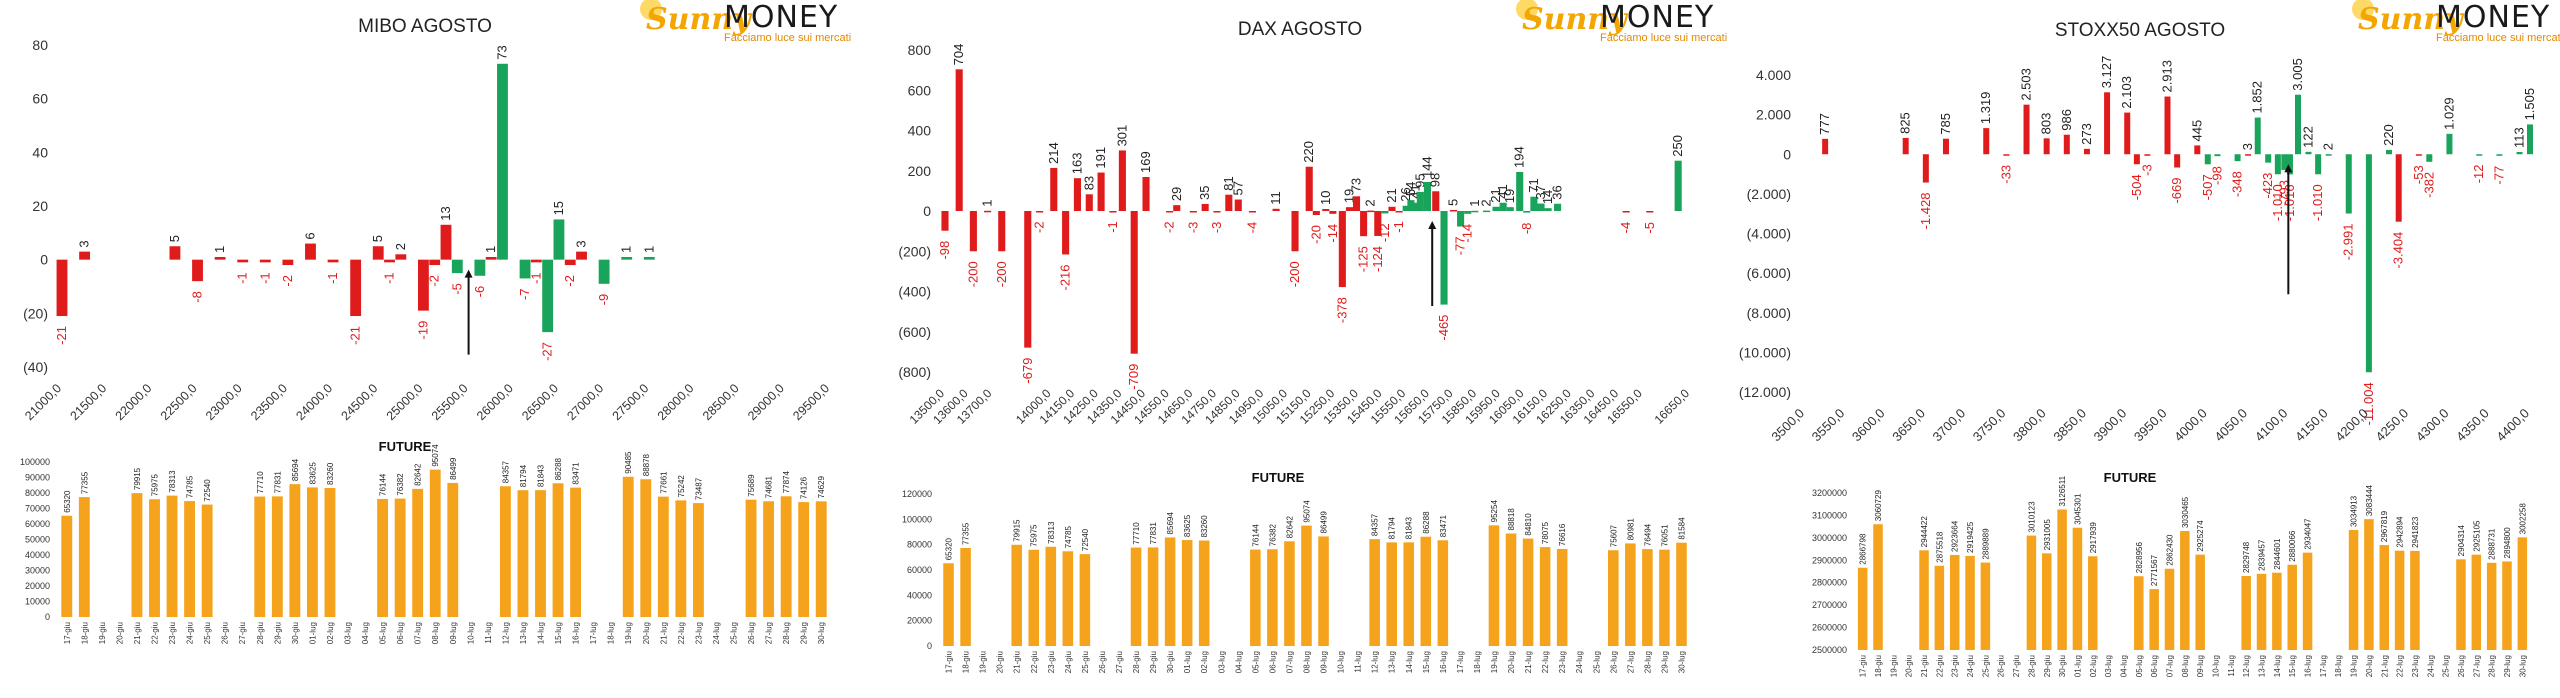 The height and width of the screenshot is (698, 2560). What do you see at coordinates (2150, 425) in the screenshot?
I see `x-tick-label: 3950,0` at bounding box center [2150, 425].